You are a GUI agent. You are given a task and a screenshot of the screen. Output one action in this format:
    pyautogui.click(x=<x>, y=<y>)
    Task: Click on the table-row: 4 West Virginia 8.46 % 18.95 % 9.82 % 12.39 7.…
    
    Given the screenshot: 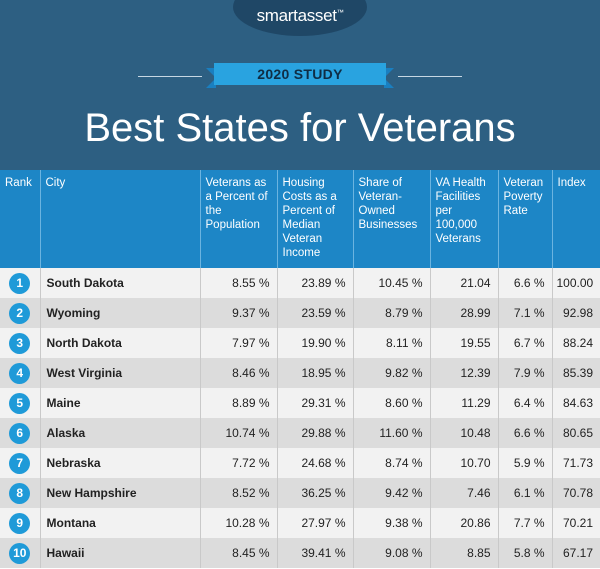 What is the action you would take?
    pyautogui.click(x=300, y=373)
    